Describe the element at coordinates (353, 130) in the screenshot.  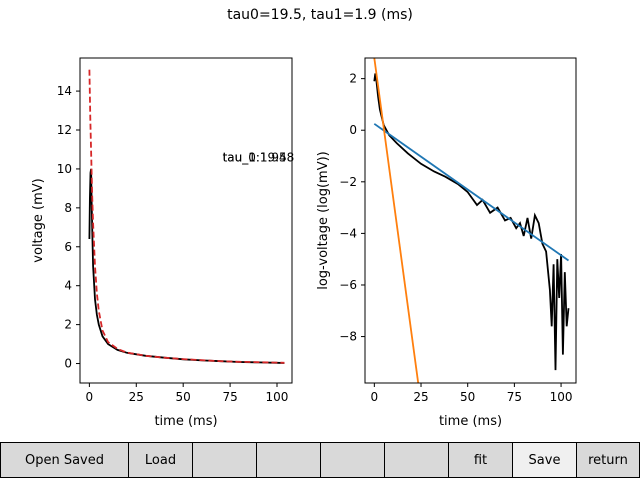
I see `log-voltage-y-tick-label: 0` at that location.